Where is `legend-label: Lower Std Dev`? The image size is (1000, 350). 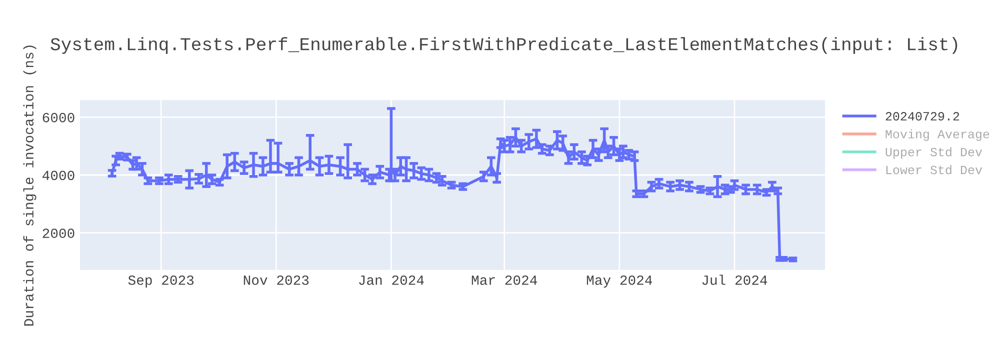 legend-label: Lower Std Dev is located at coordinates (934, 169).